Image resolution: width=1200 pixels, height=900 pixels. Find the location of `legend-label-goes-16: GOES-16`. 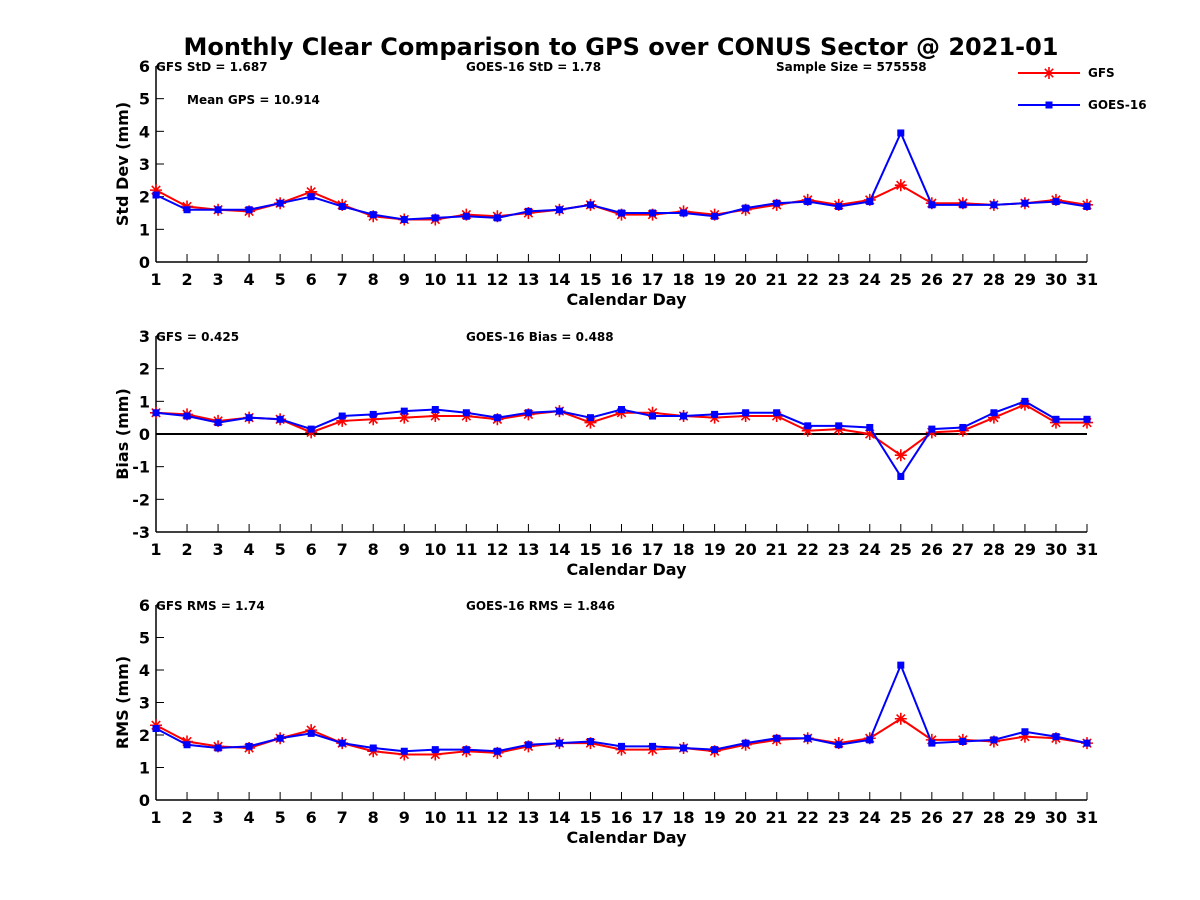

legend-label-goes-16: GOES-16 is located at coordinates (1117, 105).